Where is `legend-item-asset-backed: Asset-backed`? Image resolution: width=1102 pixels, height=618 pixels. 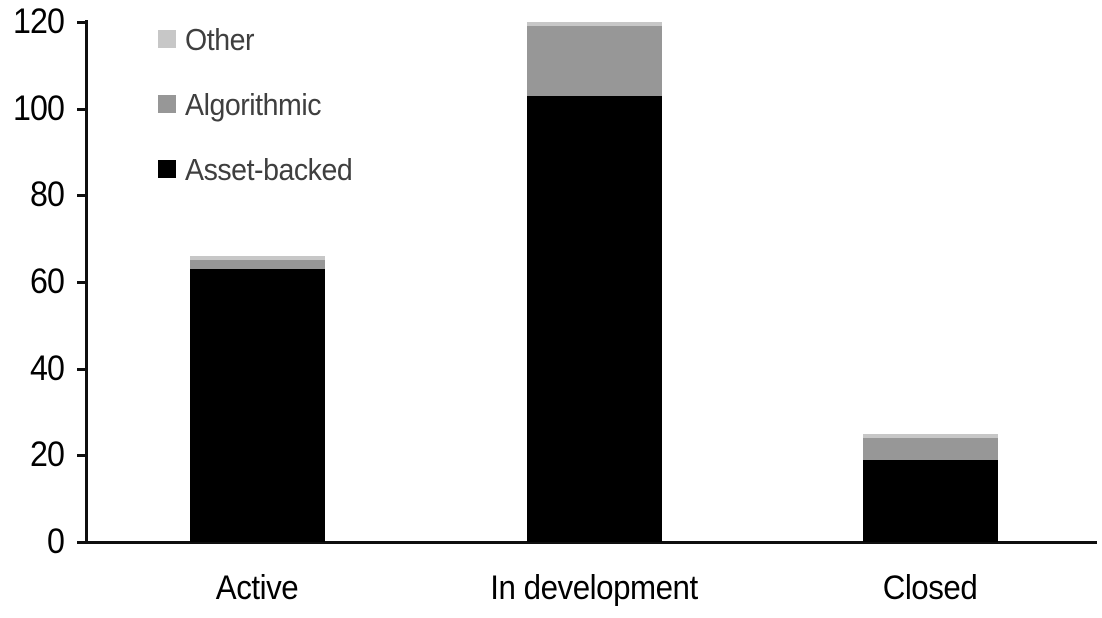
legend-item-asset-backed: Asset-backed is located at coordinates (262, 169).